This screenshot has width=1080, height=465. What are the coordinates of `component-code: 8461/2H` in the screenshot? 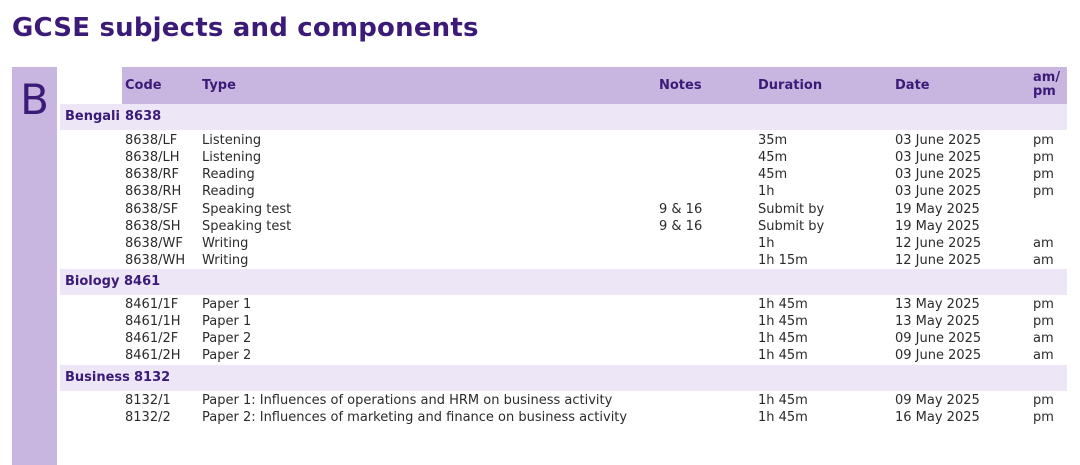 It's located at (153, 355).